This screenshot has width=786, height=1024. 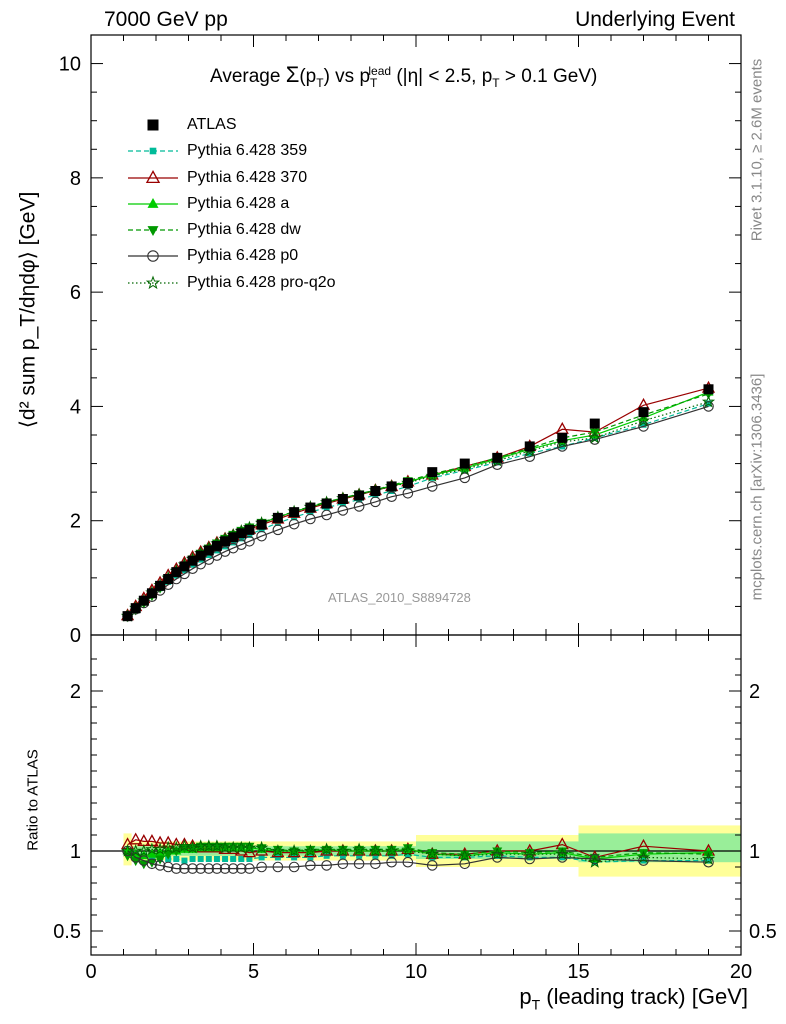 I want to click on title-lead-sub: T, so click(x=374, y=82).